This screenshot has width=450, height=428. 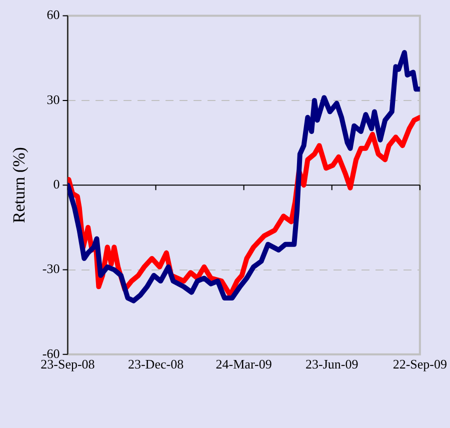 What do you see at coordinates (56, 184) in the screenshot?
I see `y-tick-label: 0` at bounding box center [56, 184].